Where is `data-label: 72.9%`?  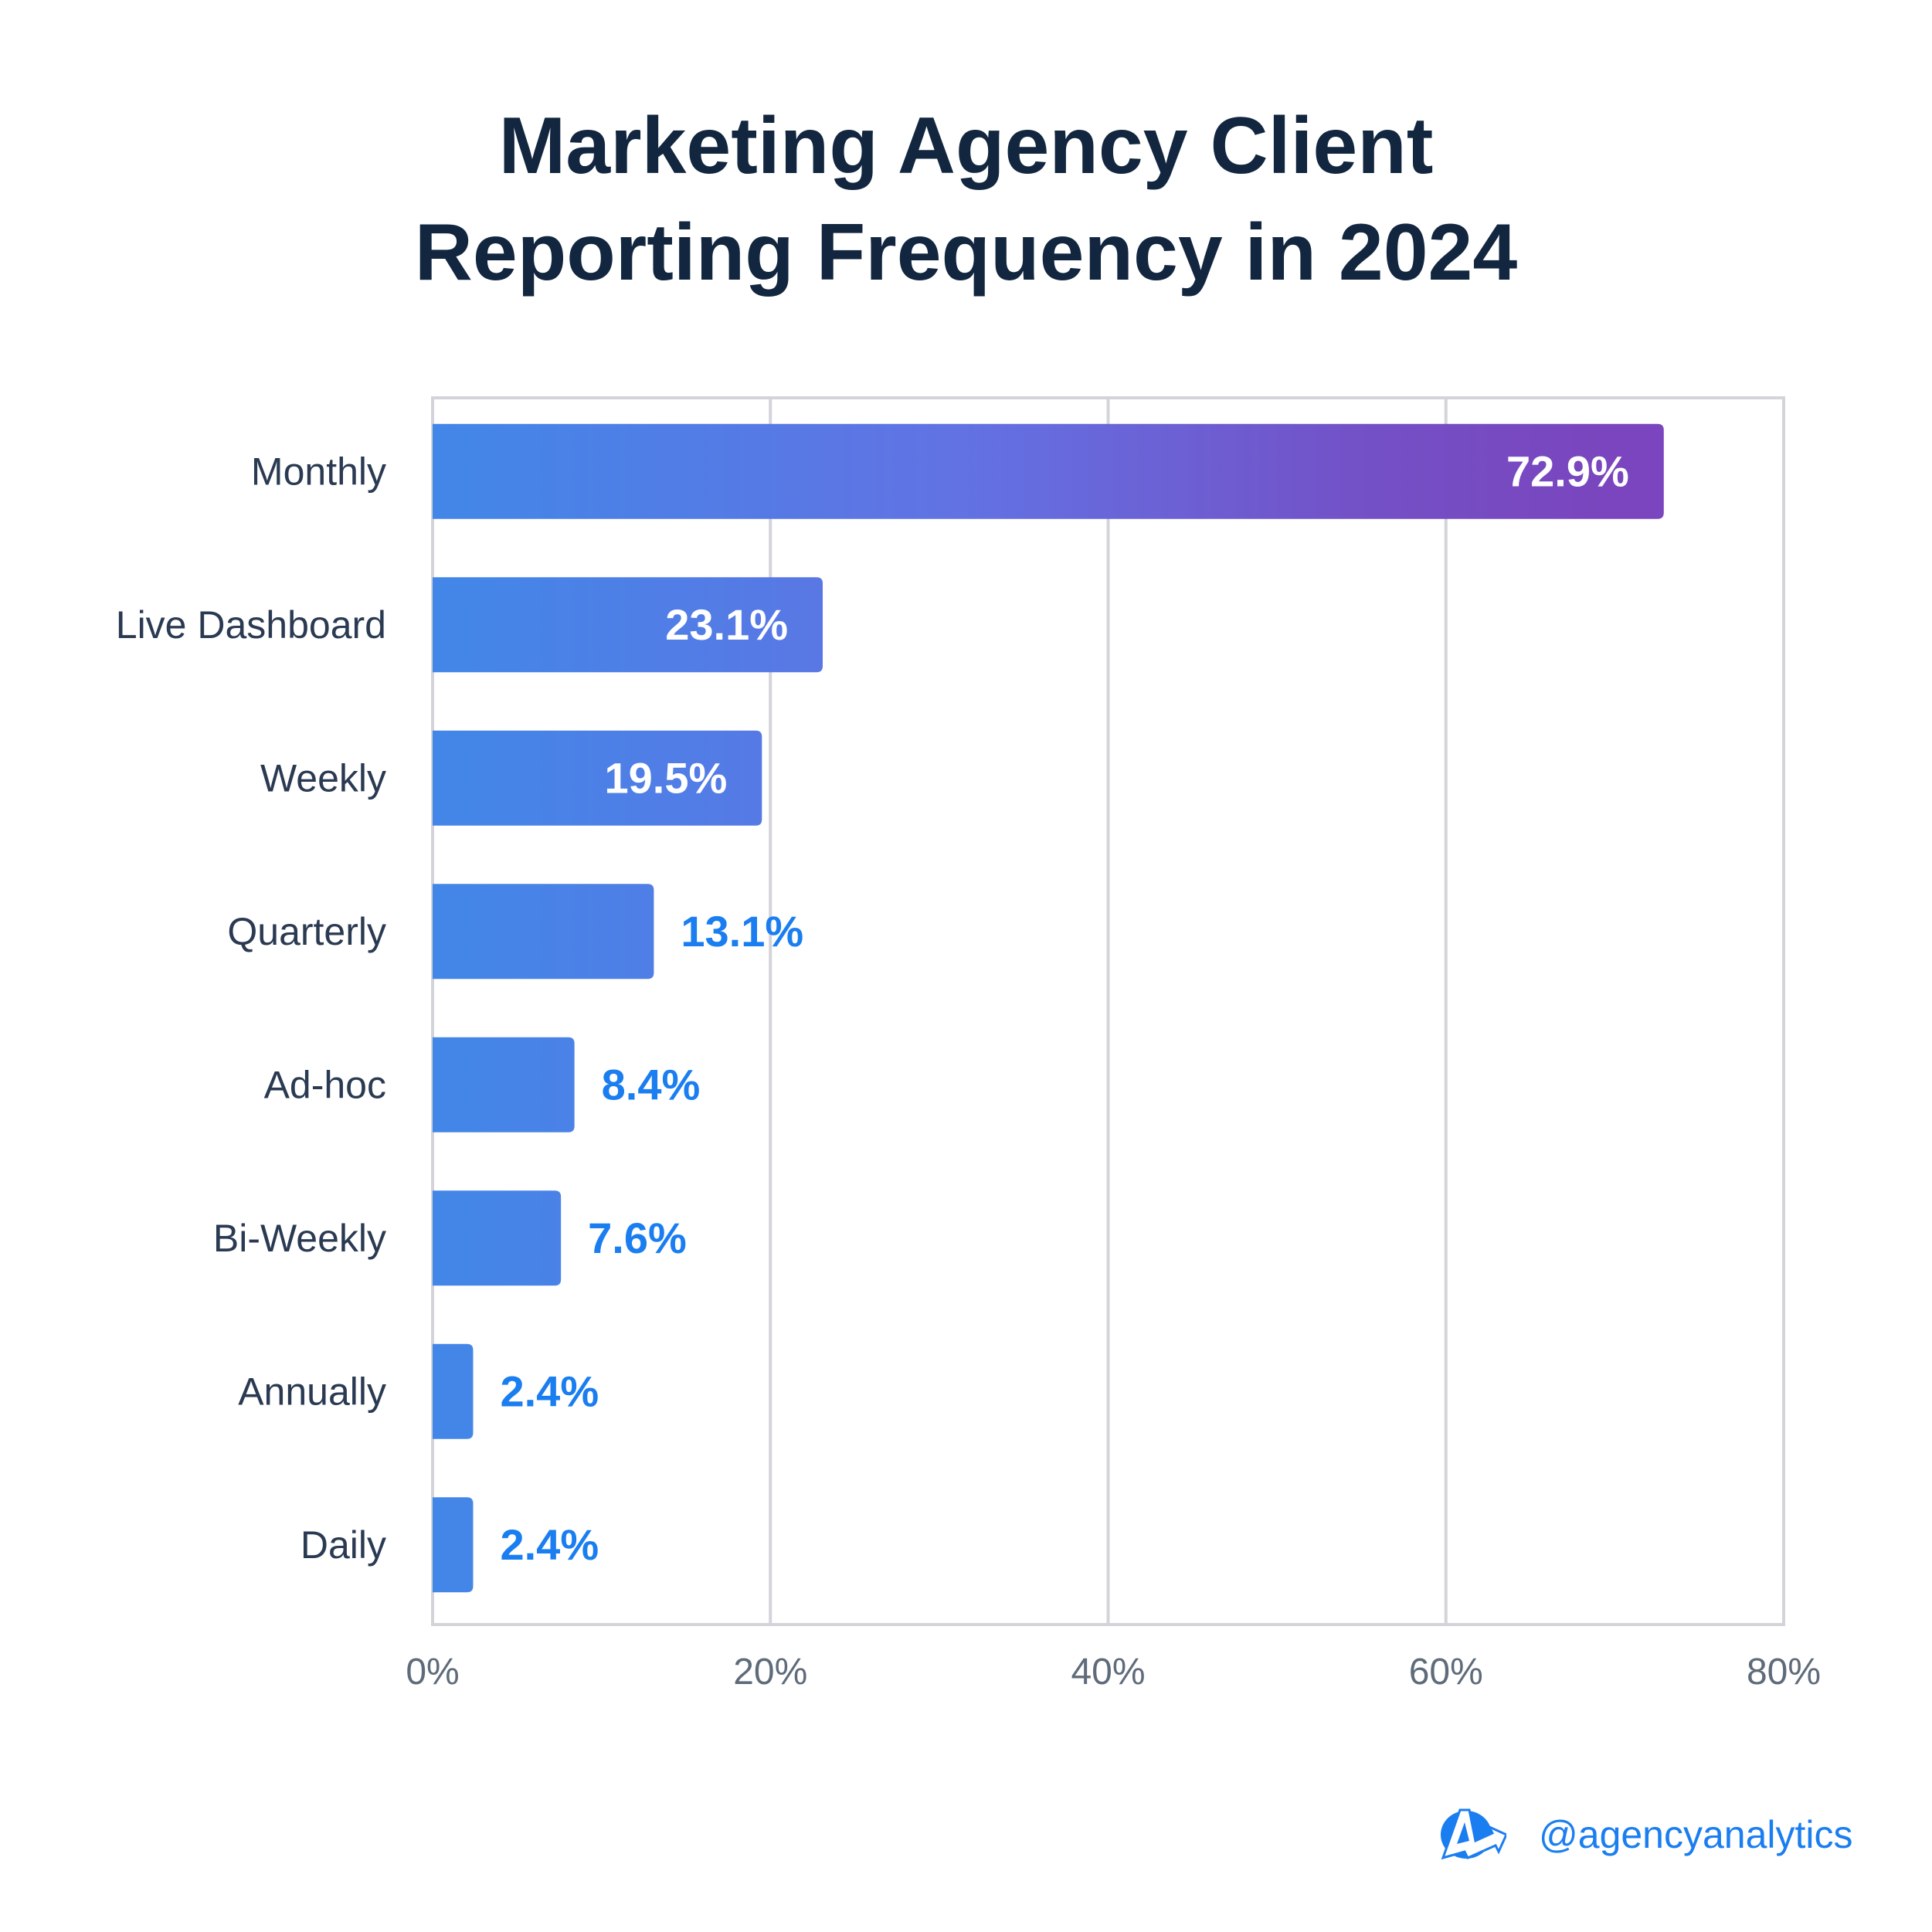
data-label: 72.9% is located at coordinates (1567, 471).